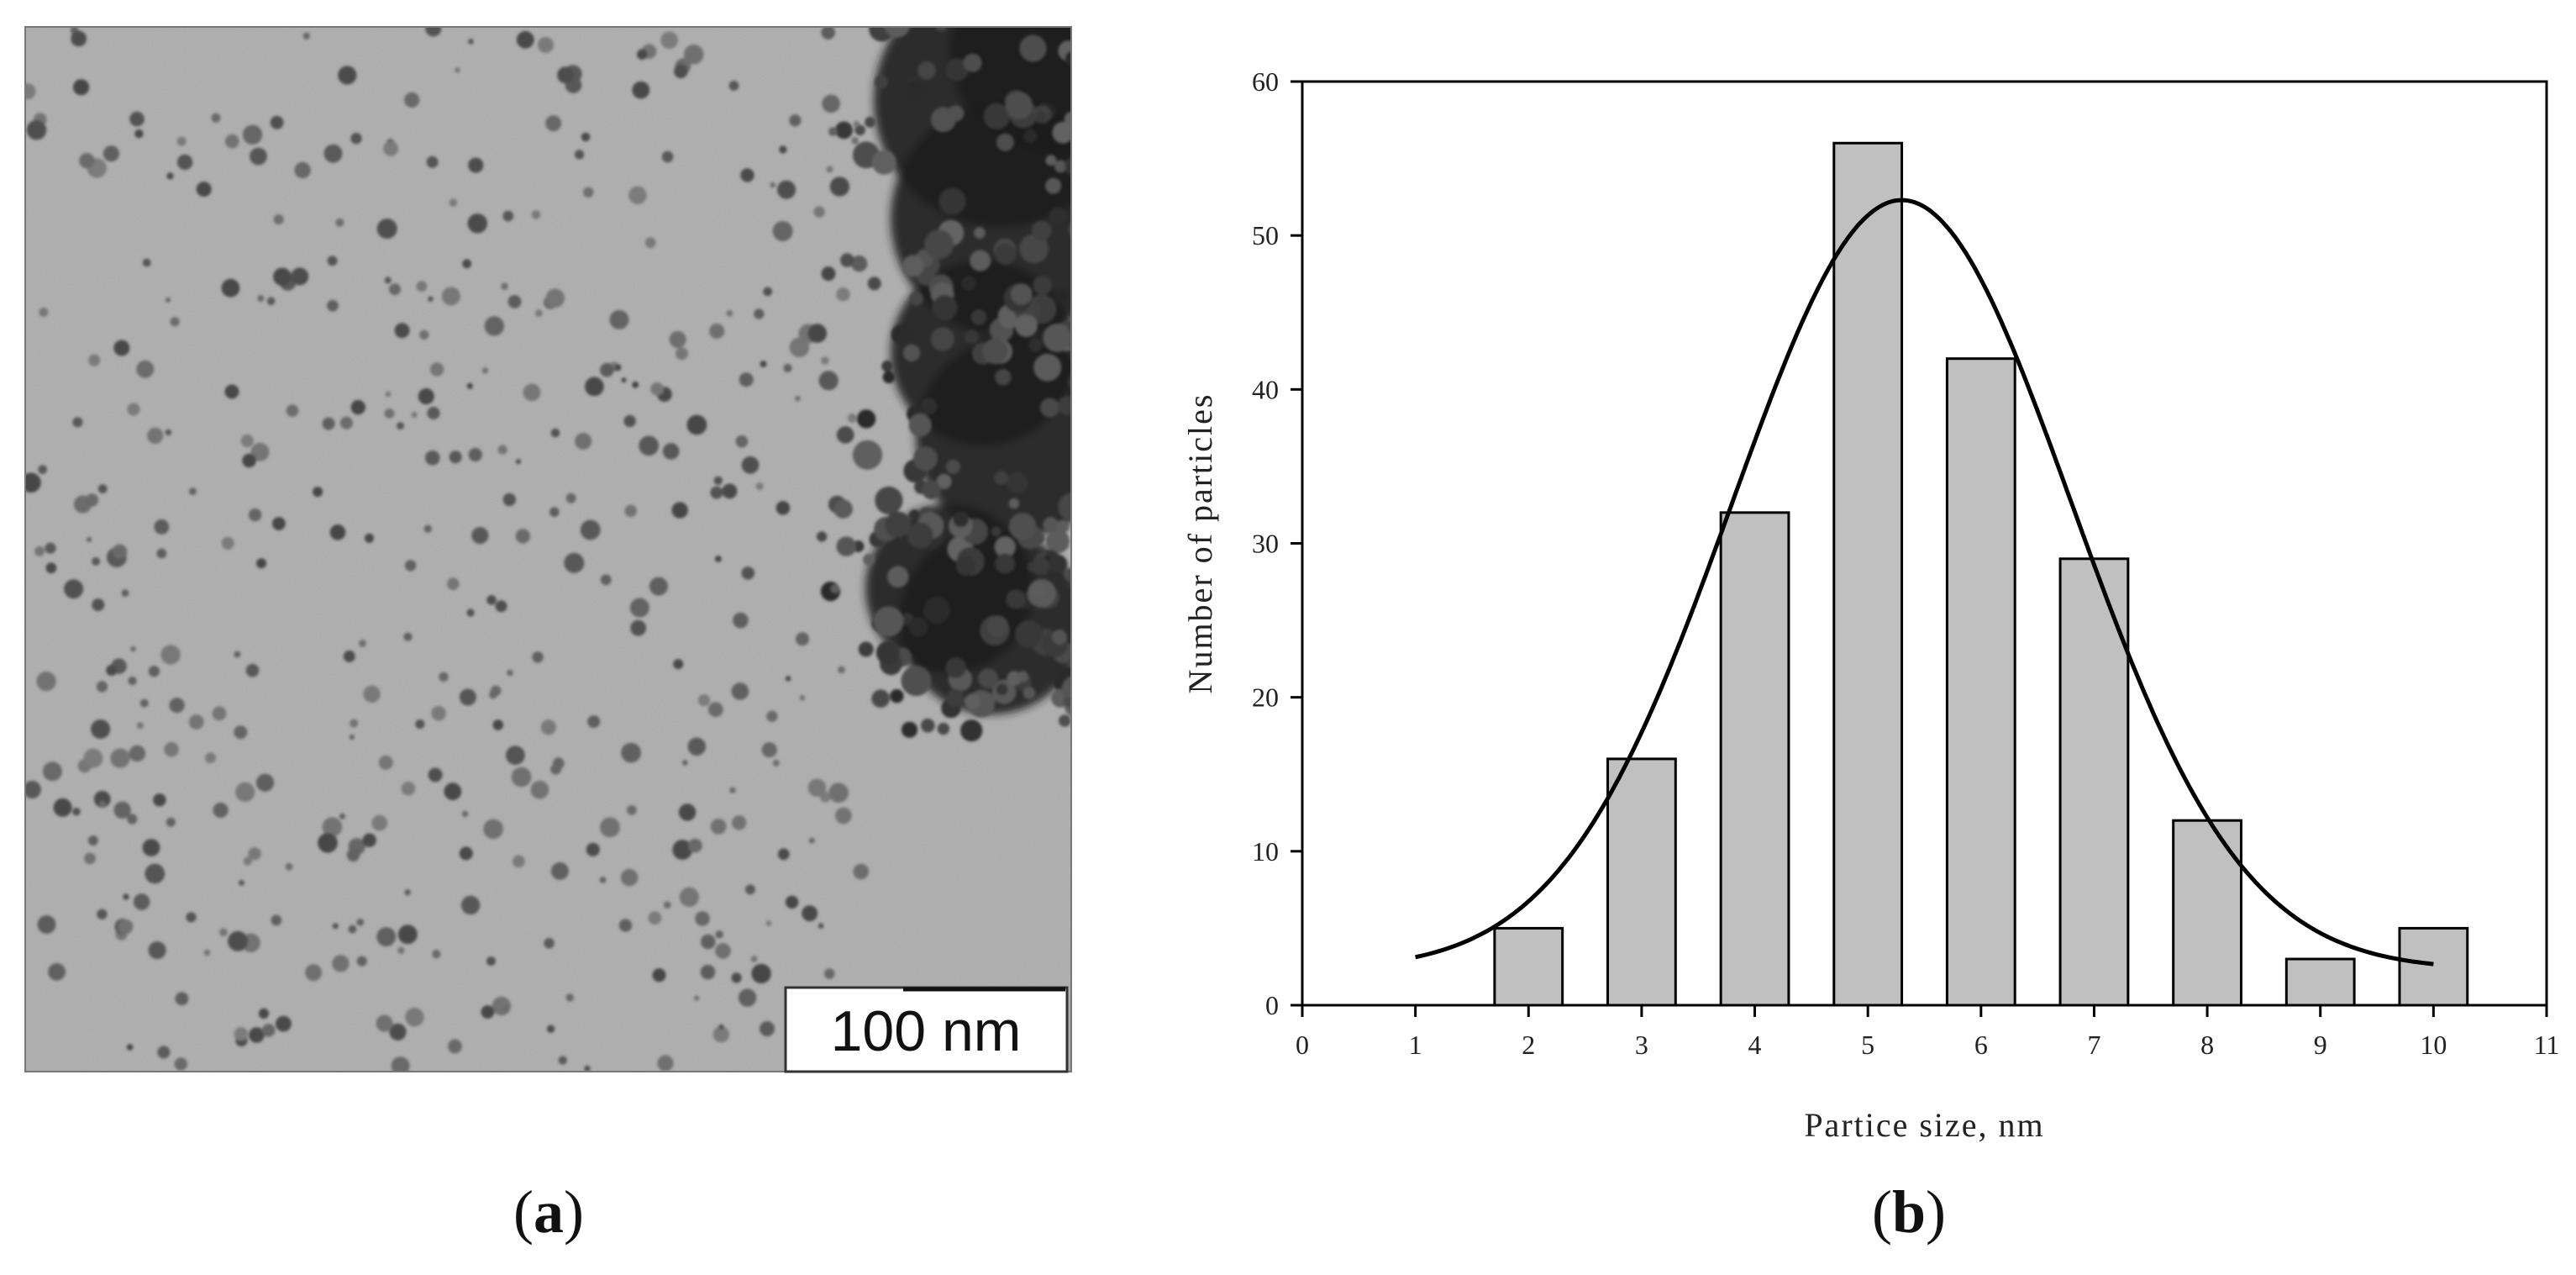  I want to click on x-tick-label-3: 3, so click(1641, 1045).